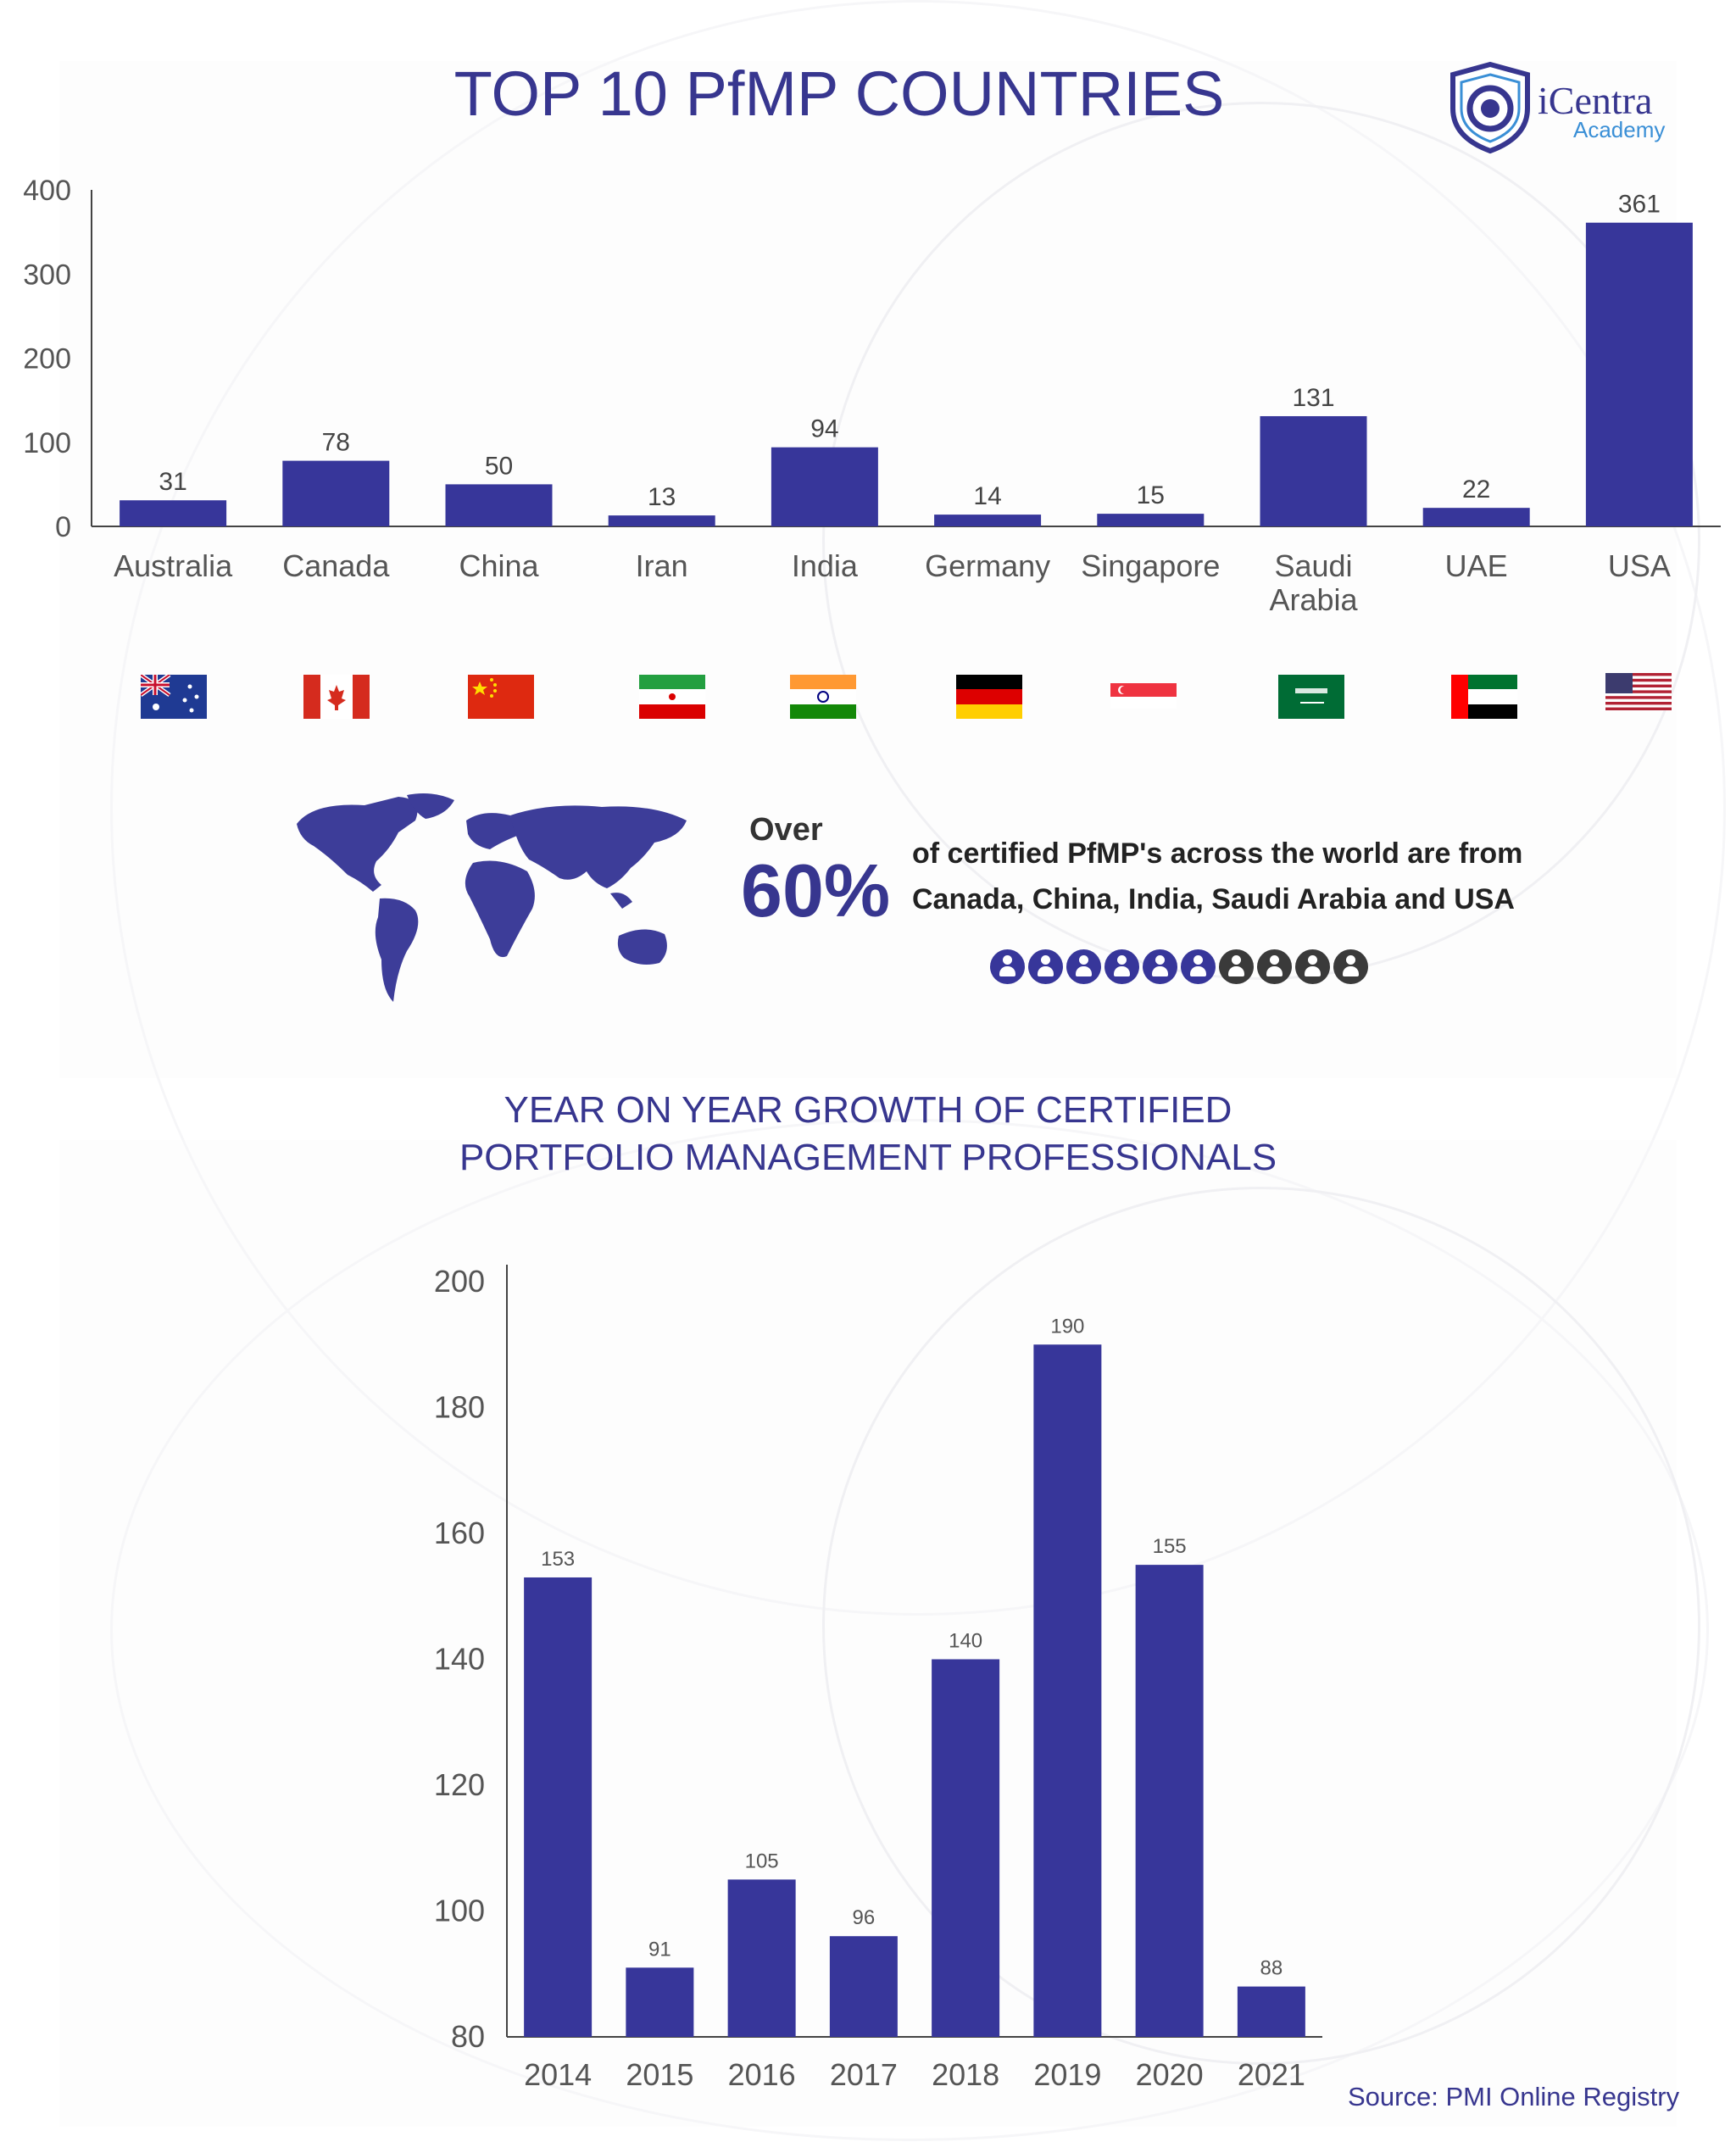 The height and width of the screenshot is (2153, 1736). I want to click on bar-2021, so click(1271, 2012).